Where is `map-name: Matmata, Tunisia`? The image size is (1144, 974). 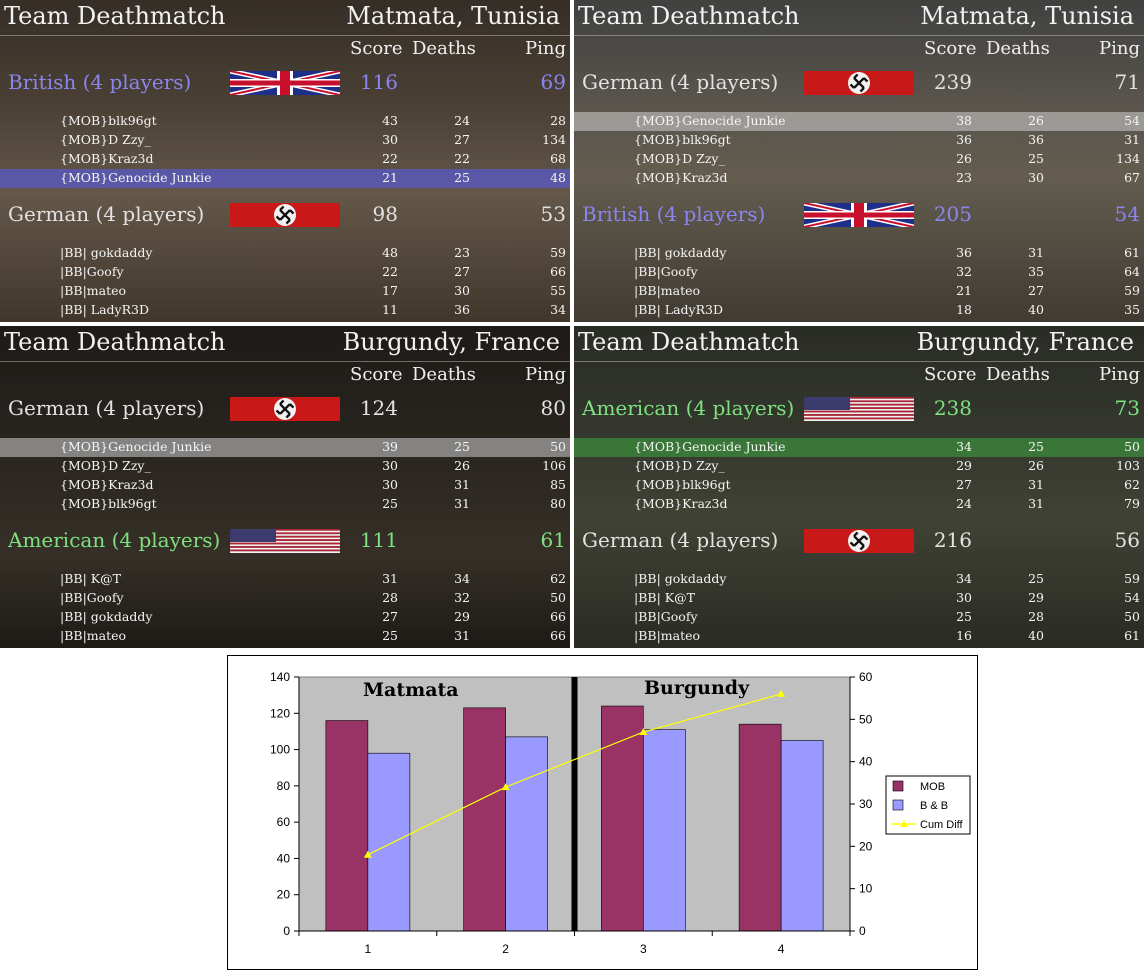 map-name: Matmata, Tunisia is located at coordinates (1027, 16).